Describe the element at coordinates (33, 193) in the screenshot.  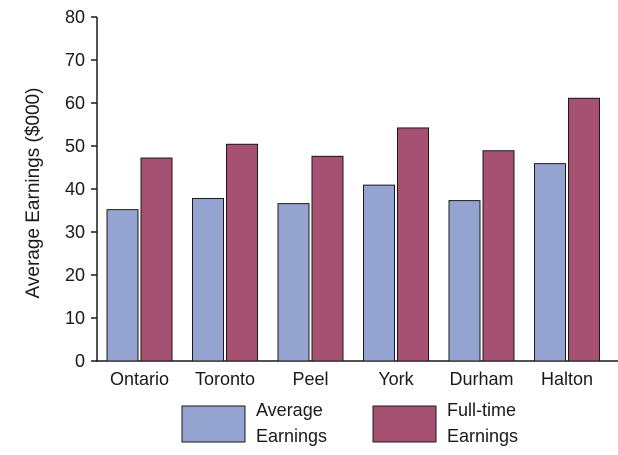
I see `y-axis-title: Average Earnings ($000)` at that location.